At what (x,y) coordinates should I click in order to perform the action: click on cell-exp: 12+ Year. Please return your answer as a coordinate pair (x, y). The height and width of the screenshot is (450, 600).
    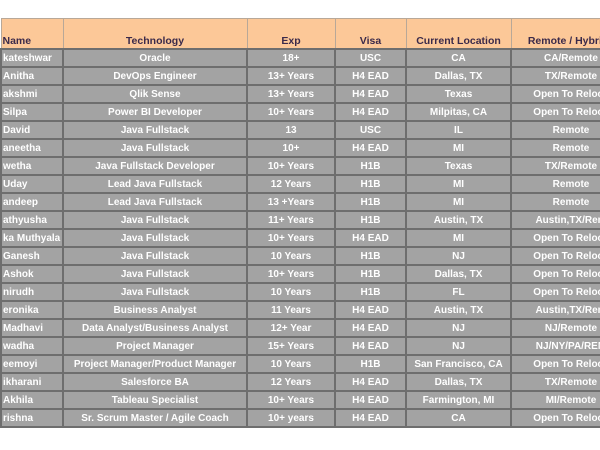
    Looking at the image, I should click on (291, 328).